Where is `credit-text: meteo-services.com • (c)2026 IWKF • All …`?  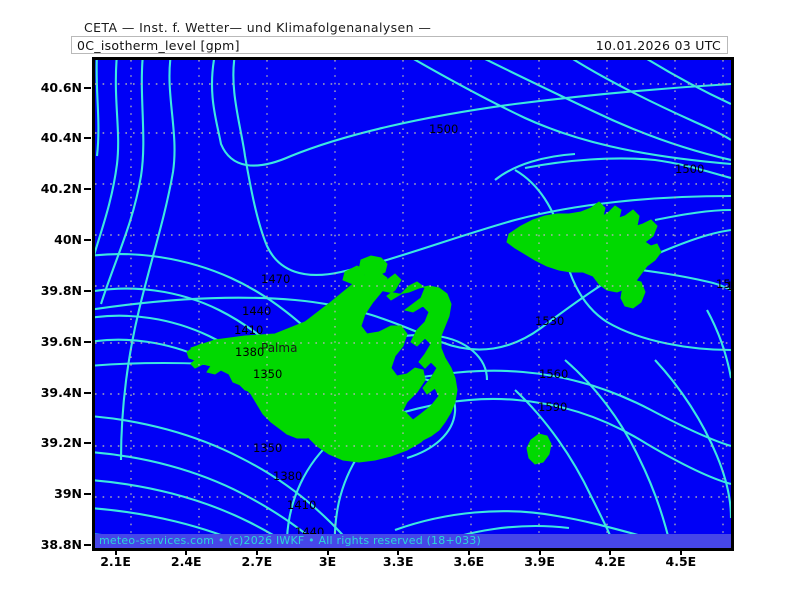
credit-text: meteo-services.com • (c)2026 IWKF • All … is located at coordinates (290, 540).